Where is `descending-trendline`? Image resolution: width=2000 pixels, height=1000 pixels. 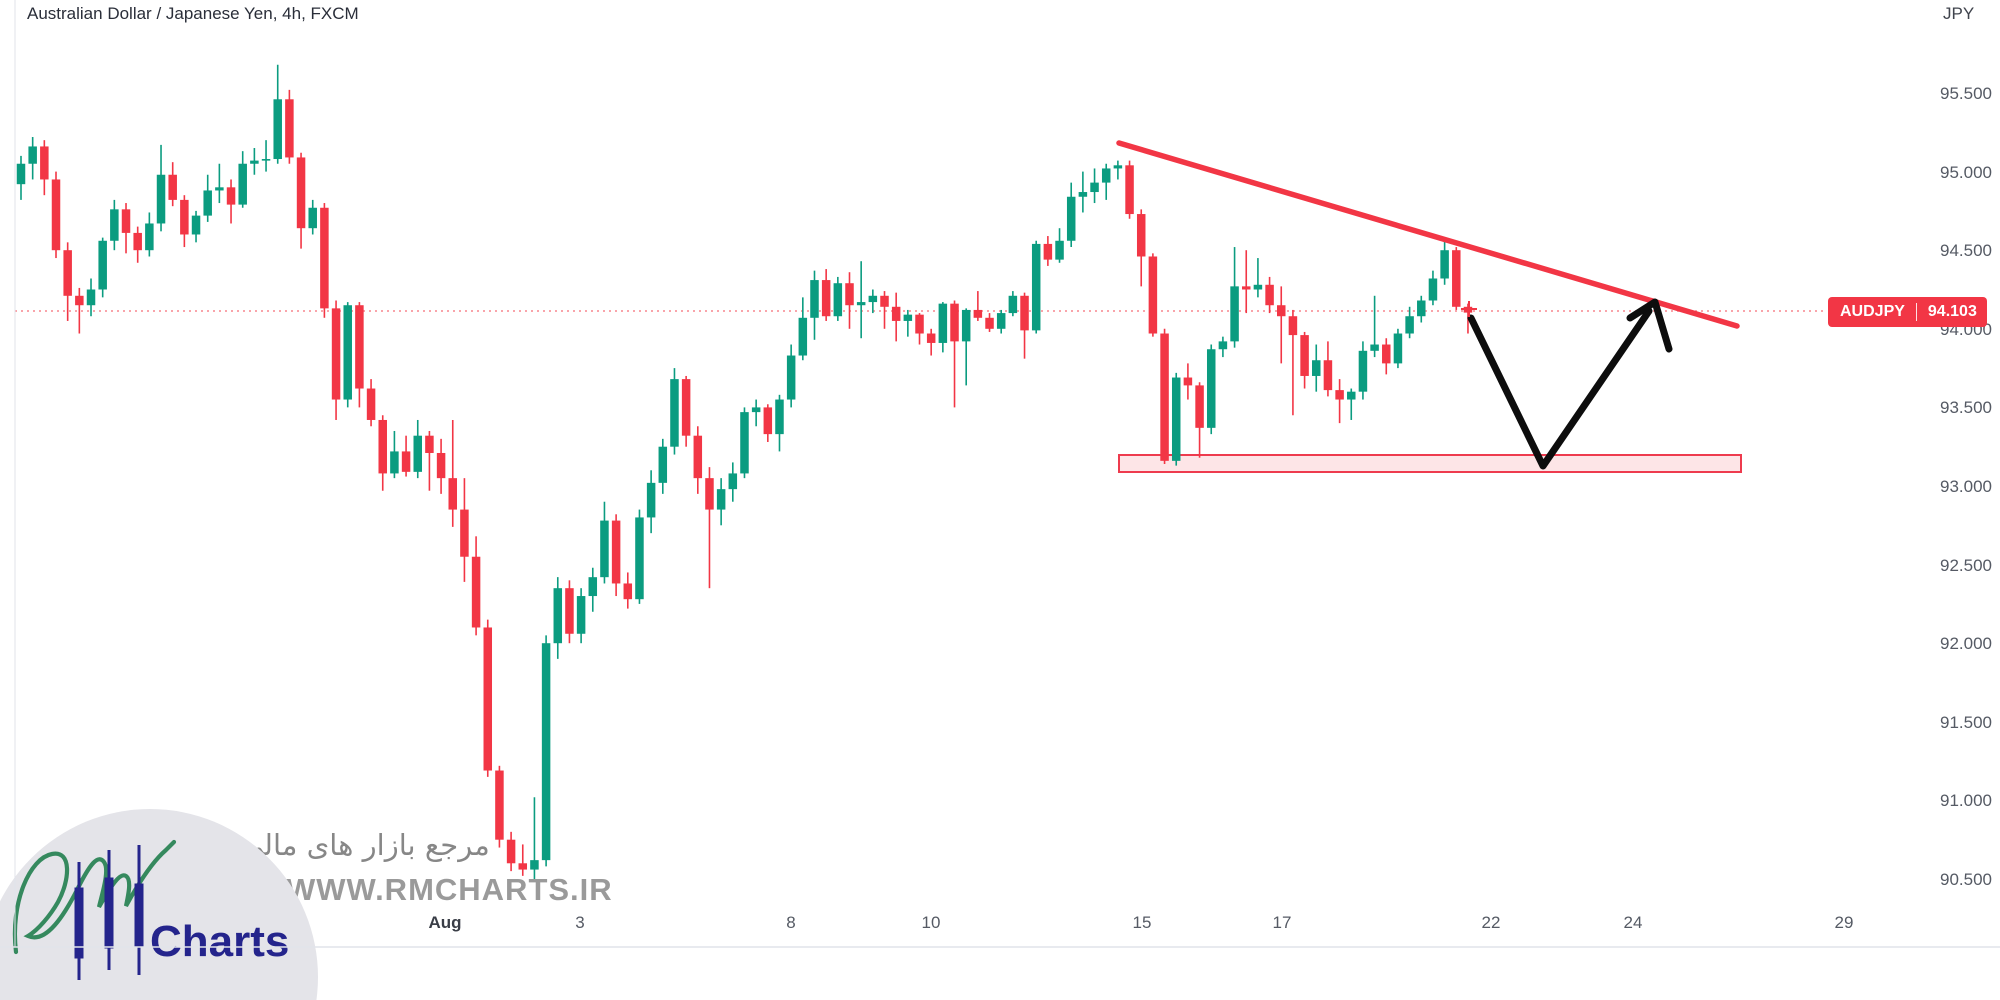 descending-trendline is located at coordinates (1428, 234).